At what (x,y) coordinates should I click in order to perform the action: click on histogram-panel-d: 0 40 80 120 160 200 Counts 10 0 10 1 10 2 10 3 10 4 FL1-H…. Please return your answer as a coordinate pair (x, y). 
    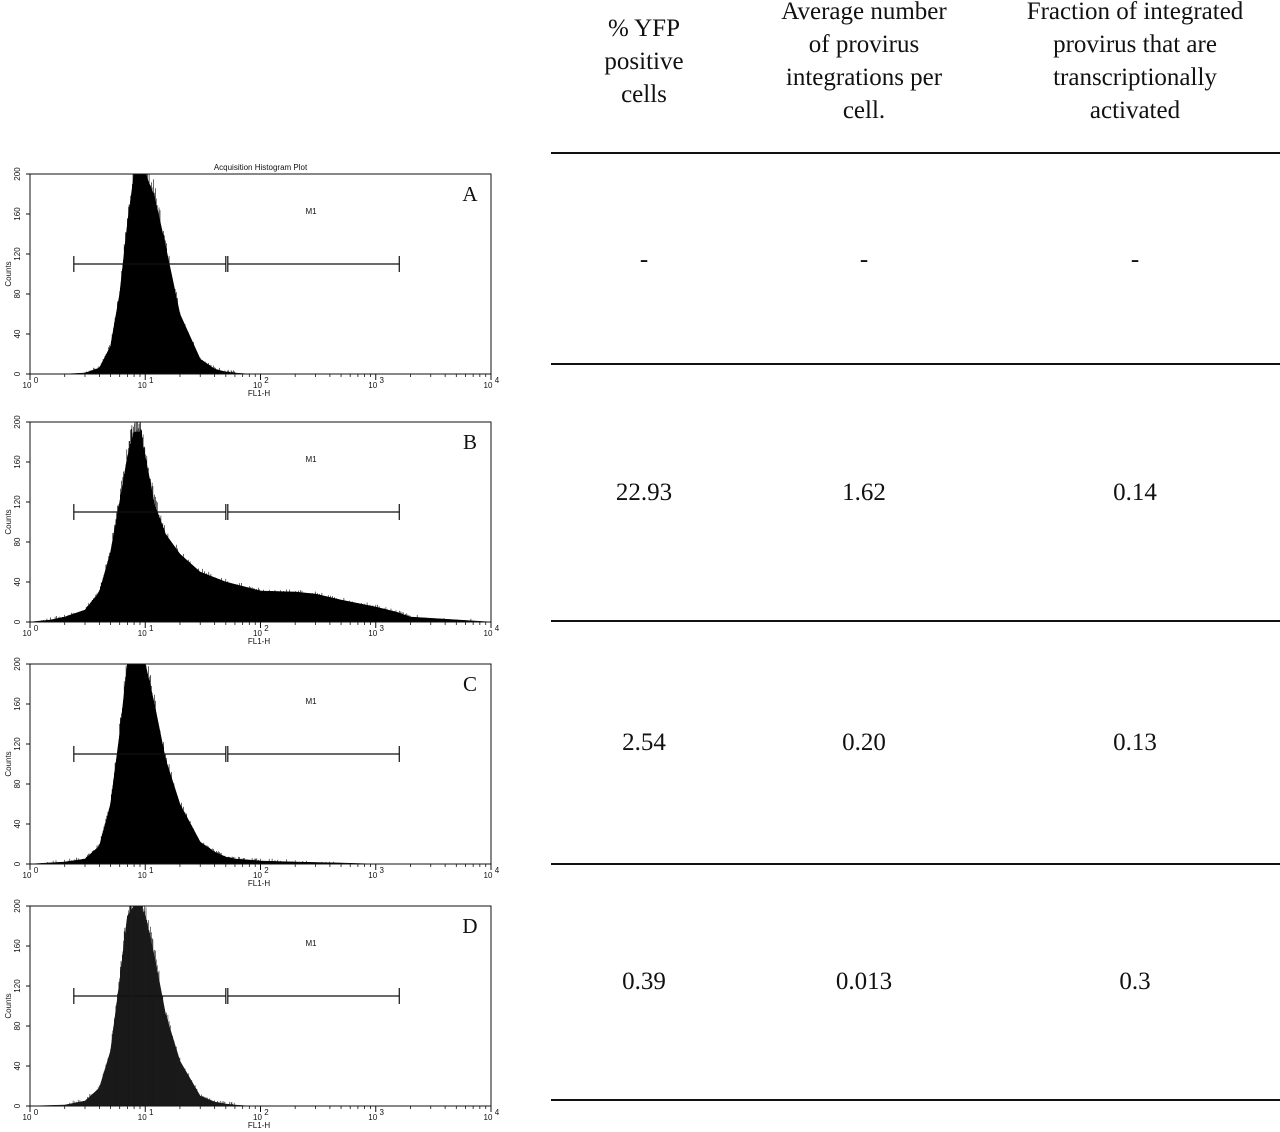
    Looking at the image, I should click on (255, 1012).